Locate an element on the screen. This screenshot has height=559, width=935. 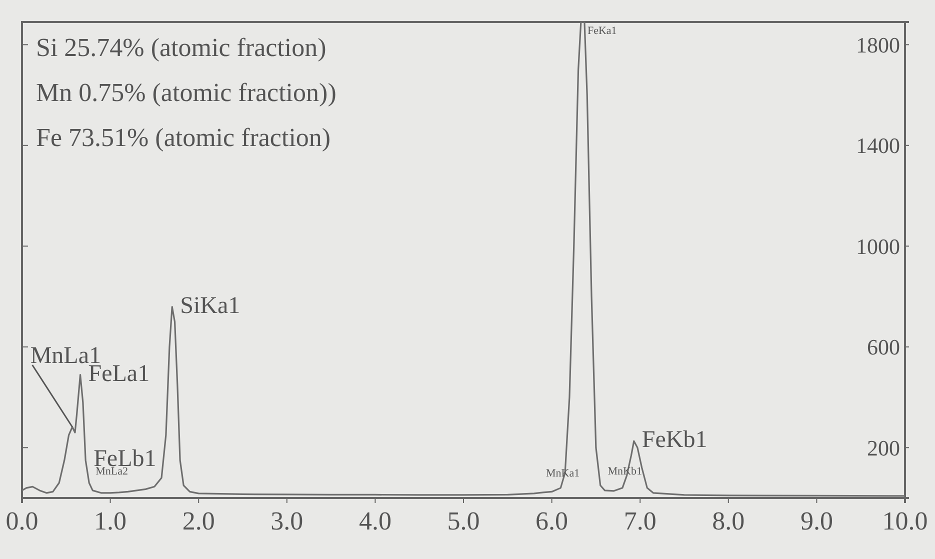
y-tick-label: 1800 is located at coordinates (878, 45).